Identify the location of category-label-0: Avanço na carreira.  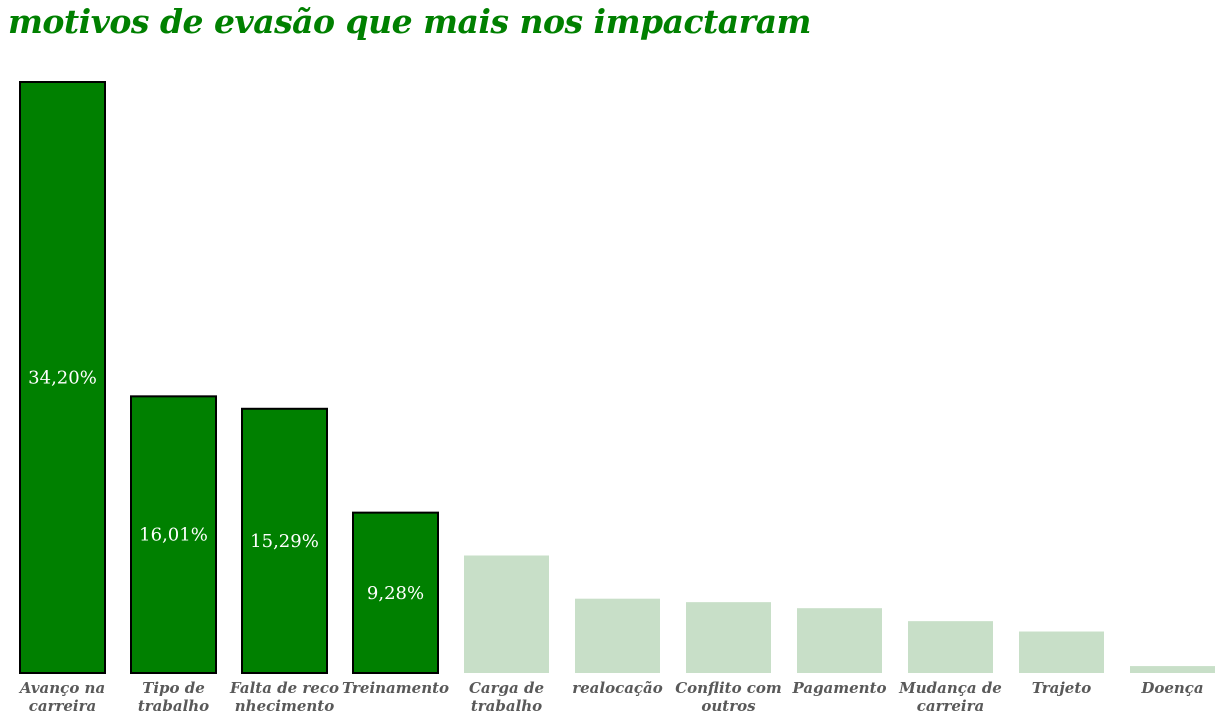
(61, 697).